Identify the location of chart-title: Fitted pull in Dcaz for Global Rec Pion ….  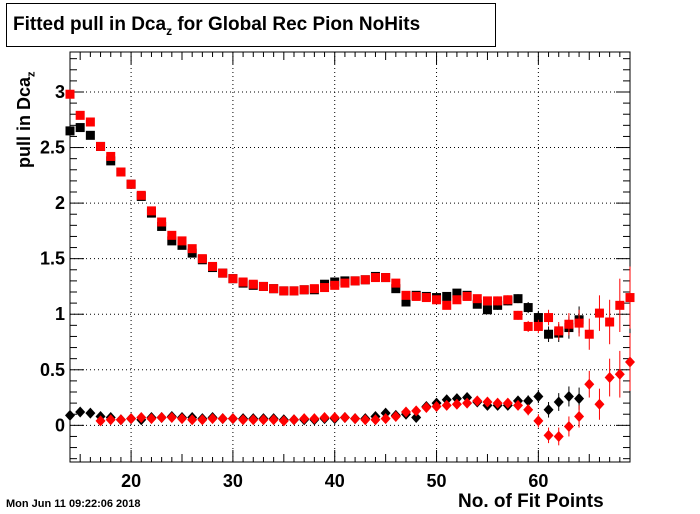
(216, 26).